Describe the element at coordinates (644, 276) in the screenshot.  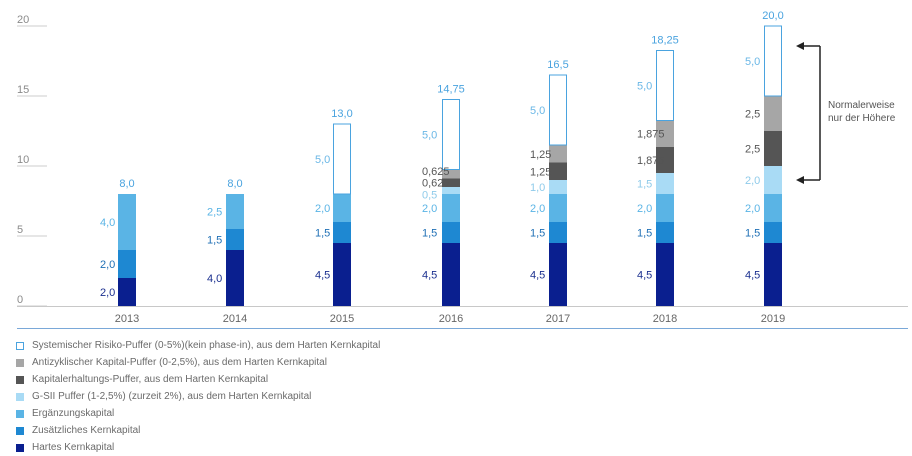
I see `segment-label-hartes-2018: 4,5` at that location.